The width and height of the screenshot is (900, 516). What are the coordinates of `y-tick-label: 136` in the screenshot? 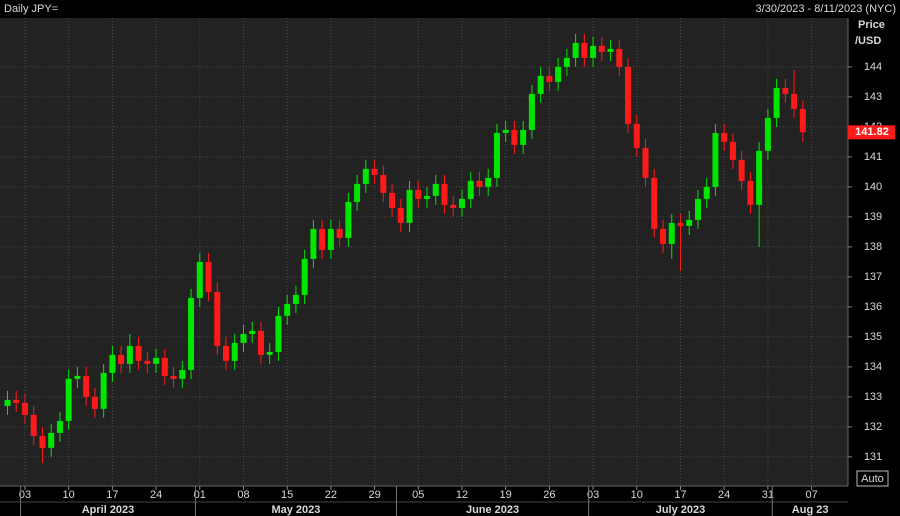 It's located at (873, 307).